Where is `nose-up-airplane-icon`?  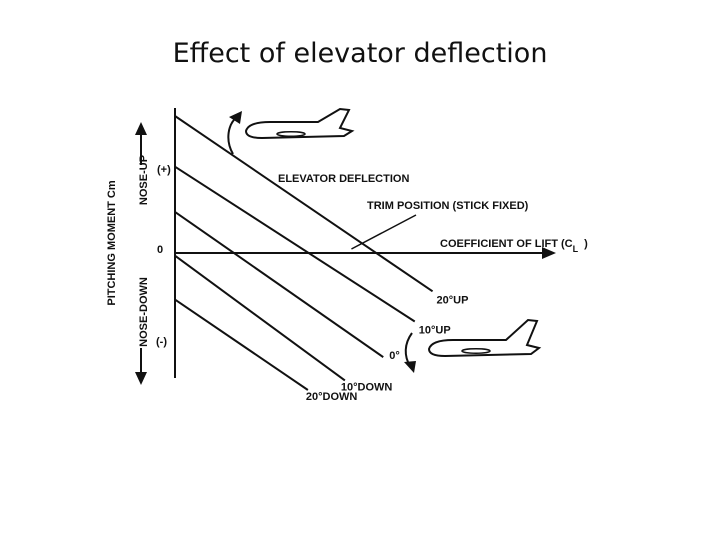
nose-up-airplane-icon is located at coordinates (291, 131).